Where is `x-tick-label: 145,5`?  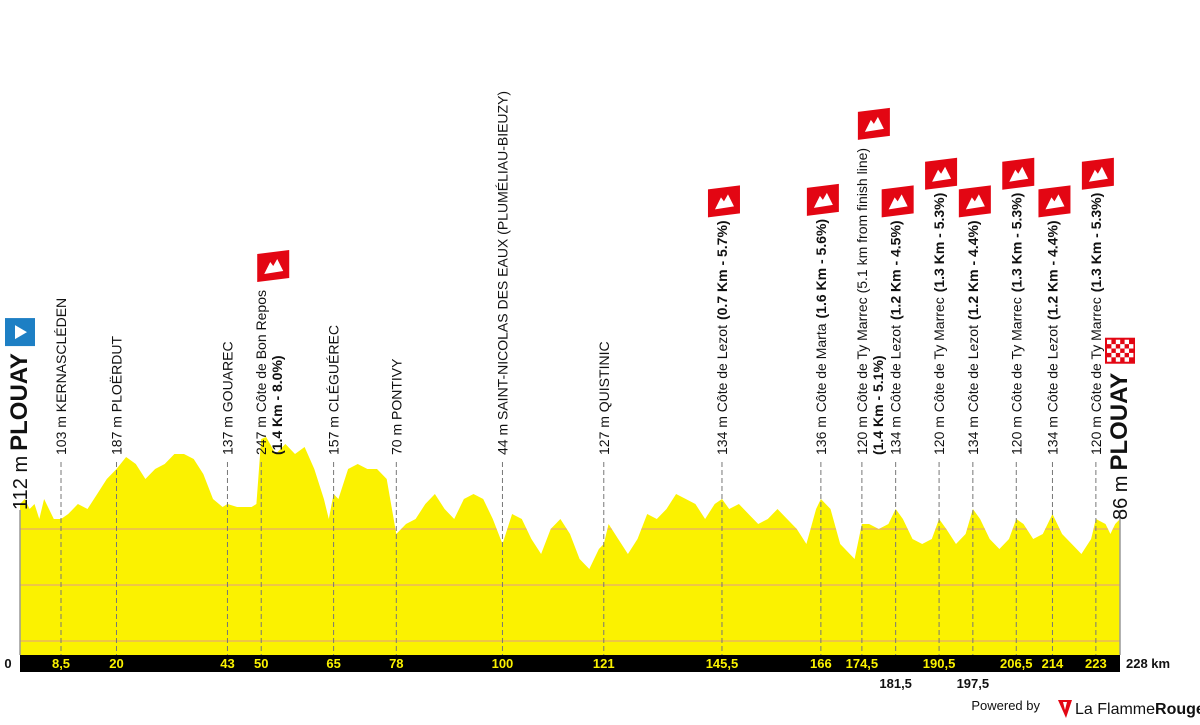 x-tick-label: 145,5 is located at coordinates (722, 663).